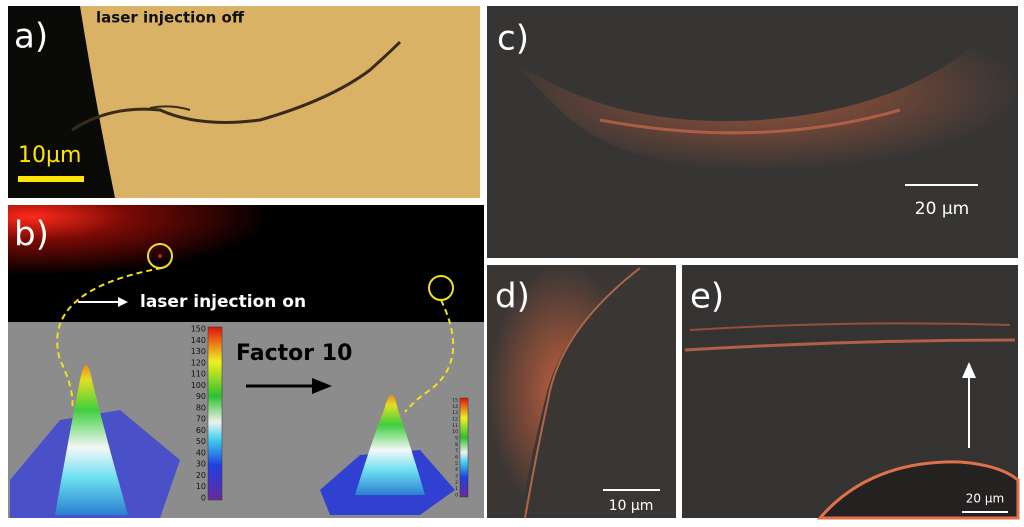 This screenshot has width=1024, height=527. Describe the element at coordinates (456, 451) in the screenshot. I see `colorbar-tick-label: 7` at that location.